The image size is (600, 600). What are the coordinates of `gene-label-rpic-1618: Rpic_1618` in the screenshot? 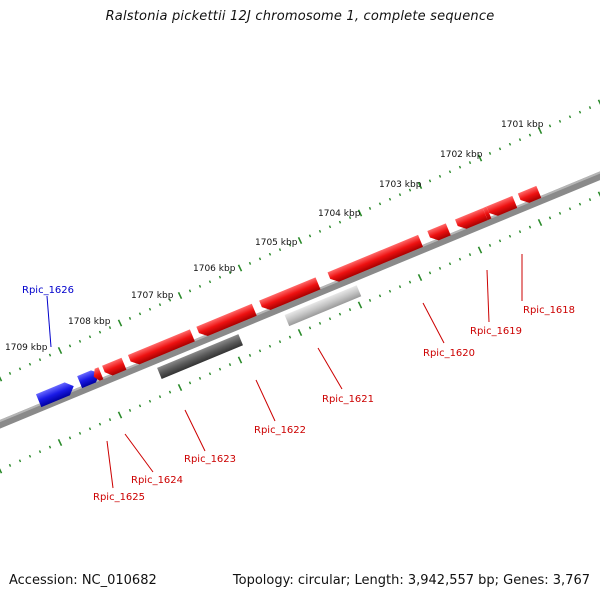 It's located at (549, 310).